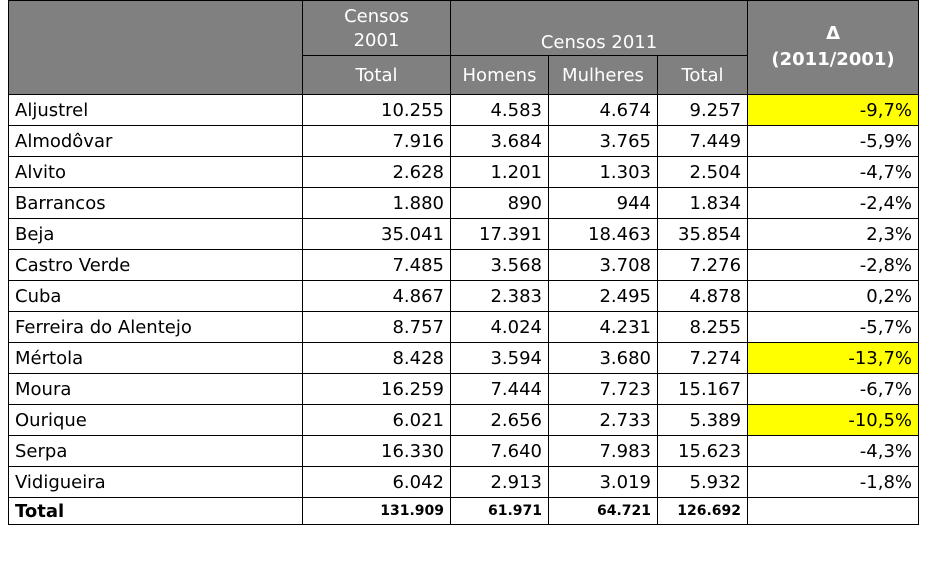 The image size is (946, 578). I want to click on value-cell: 2.913, so click(499, 482).